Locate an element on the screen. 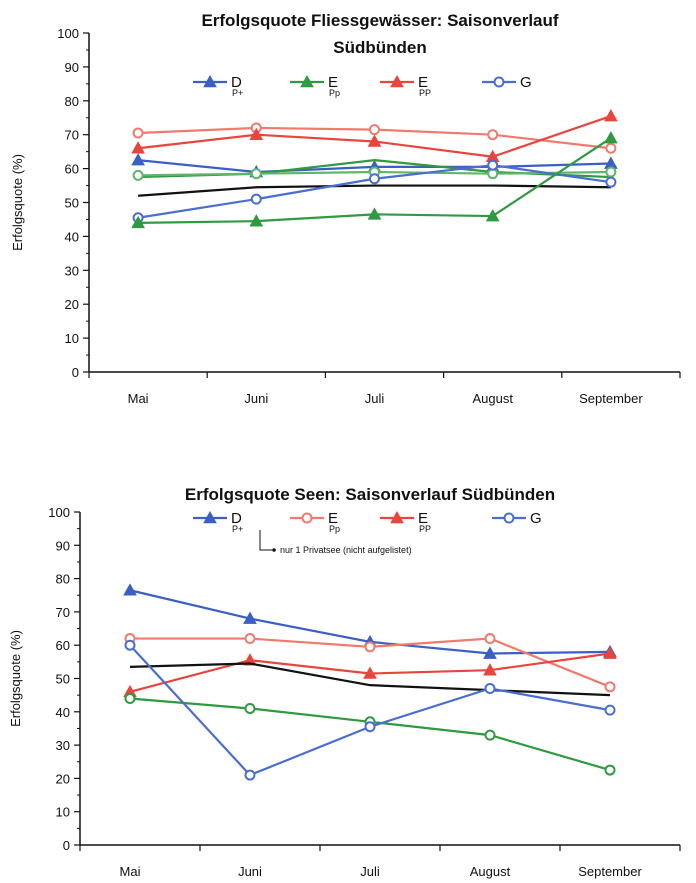  chart2-legend-2-marker is located at coordinates (307, 518).